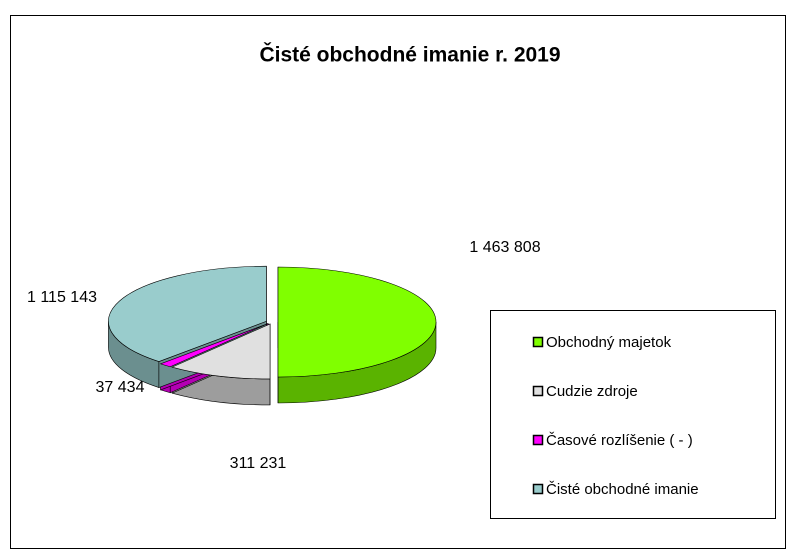  What do you see at coordinates (409, 55) in the screenshot?
I see `chart-title: Čisté obchodné imanie r. 2019` at bounding box center [409, 55].